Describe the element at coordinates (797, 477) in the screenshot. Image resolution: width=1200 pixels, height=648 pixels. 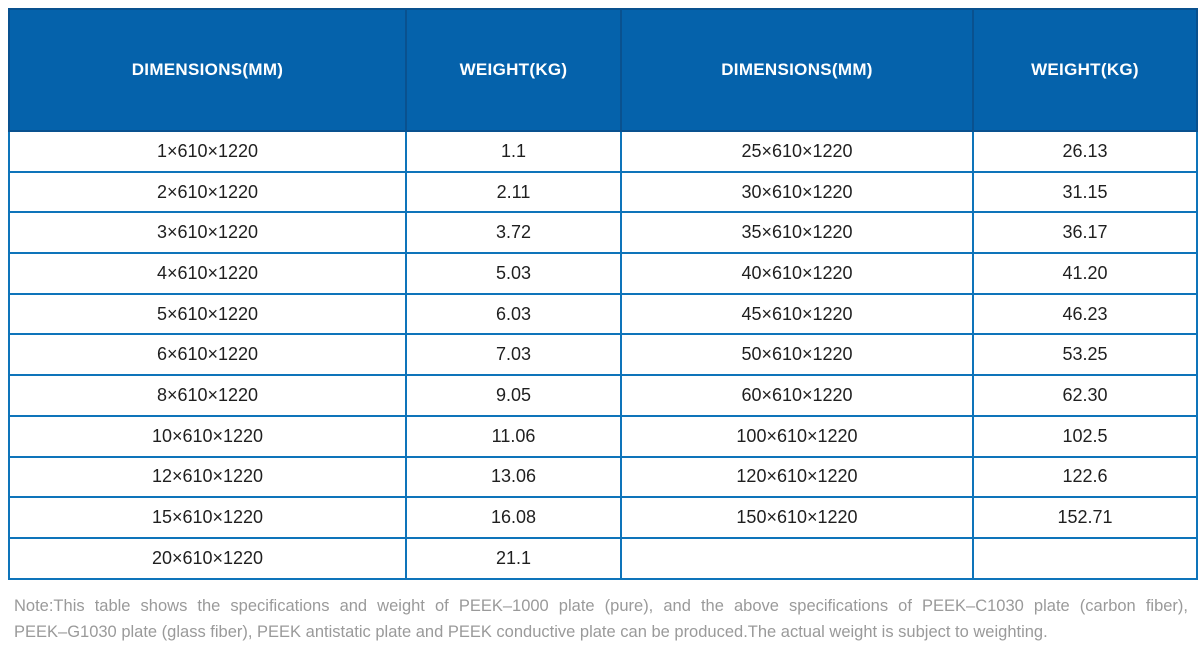
I see `dimensions-cell: 120×610×1220` at that location.